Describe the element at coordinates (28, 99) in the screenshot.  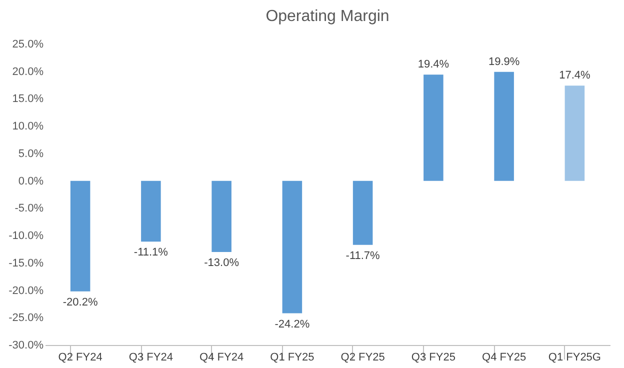
I see `y-tick-label: 15.0%` at that location.